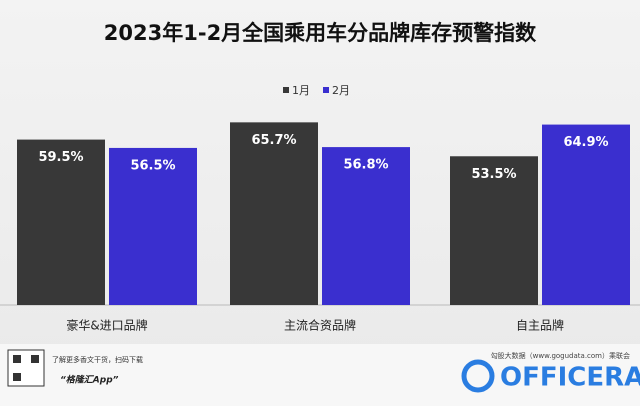 The width and height of the screenshot is (640, 406). What do you see at coordinates (106, 325) in the screenshot?
I see `x-tick-label: 豪华&进口品牌` at bounding box center [106, 325].